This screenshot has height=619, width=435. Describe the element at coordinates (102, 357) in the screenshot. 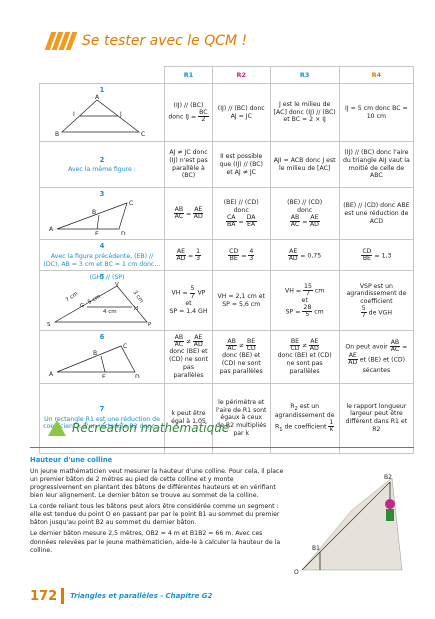

I see `question-cell: 6 A B C E D` at that location.